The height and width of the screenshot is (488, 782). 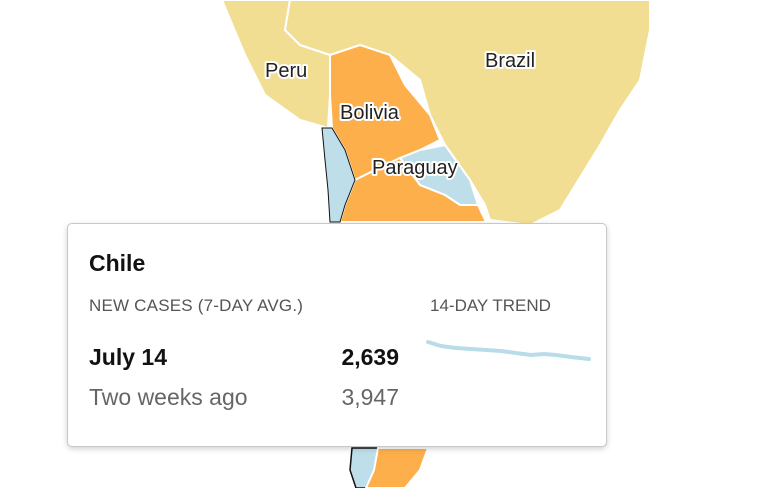 I want to click on trend-line, so click(x=508, y=350).